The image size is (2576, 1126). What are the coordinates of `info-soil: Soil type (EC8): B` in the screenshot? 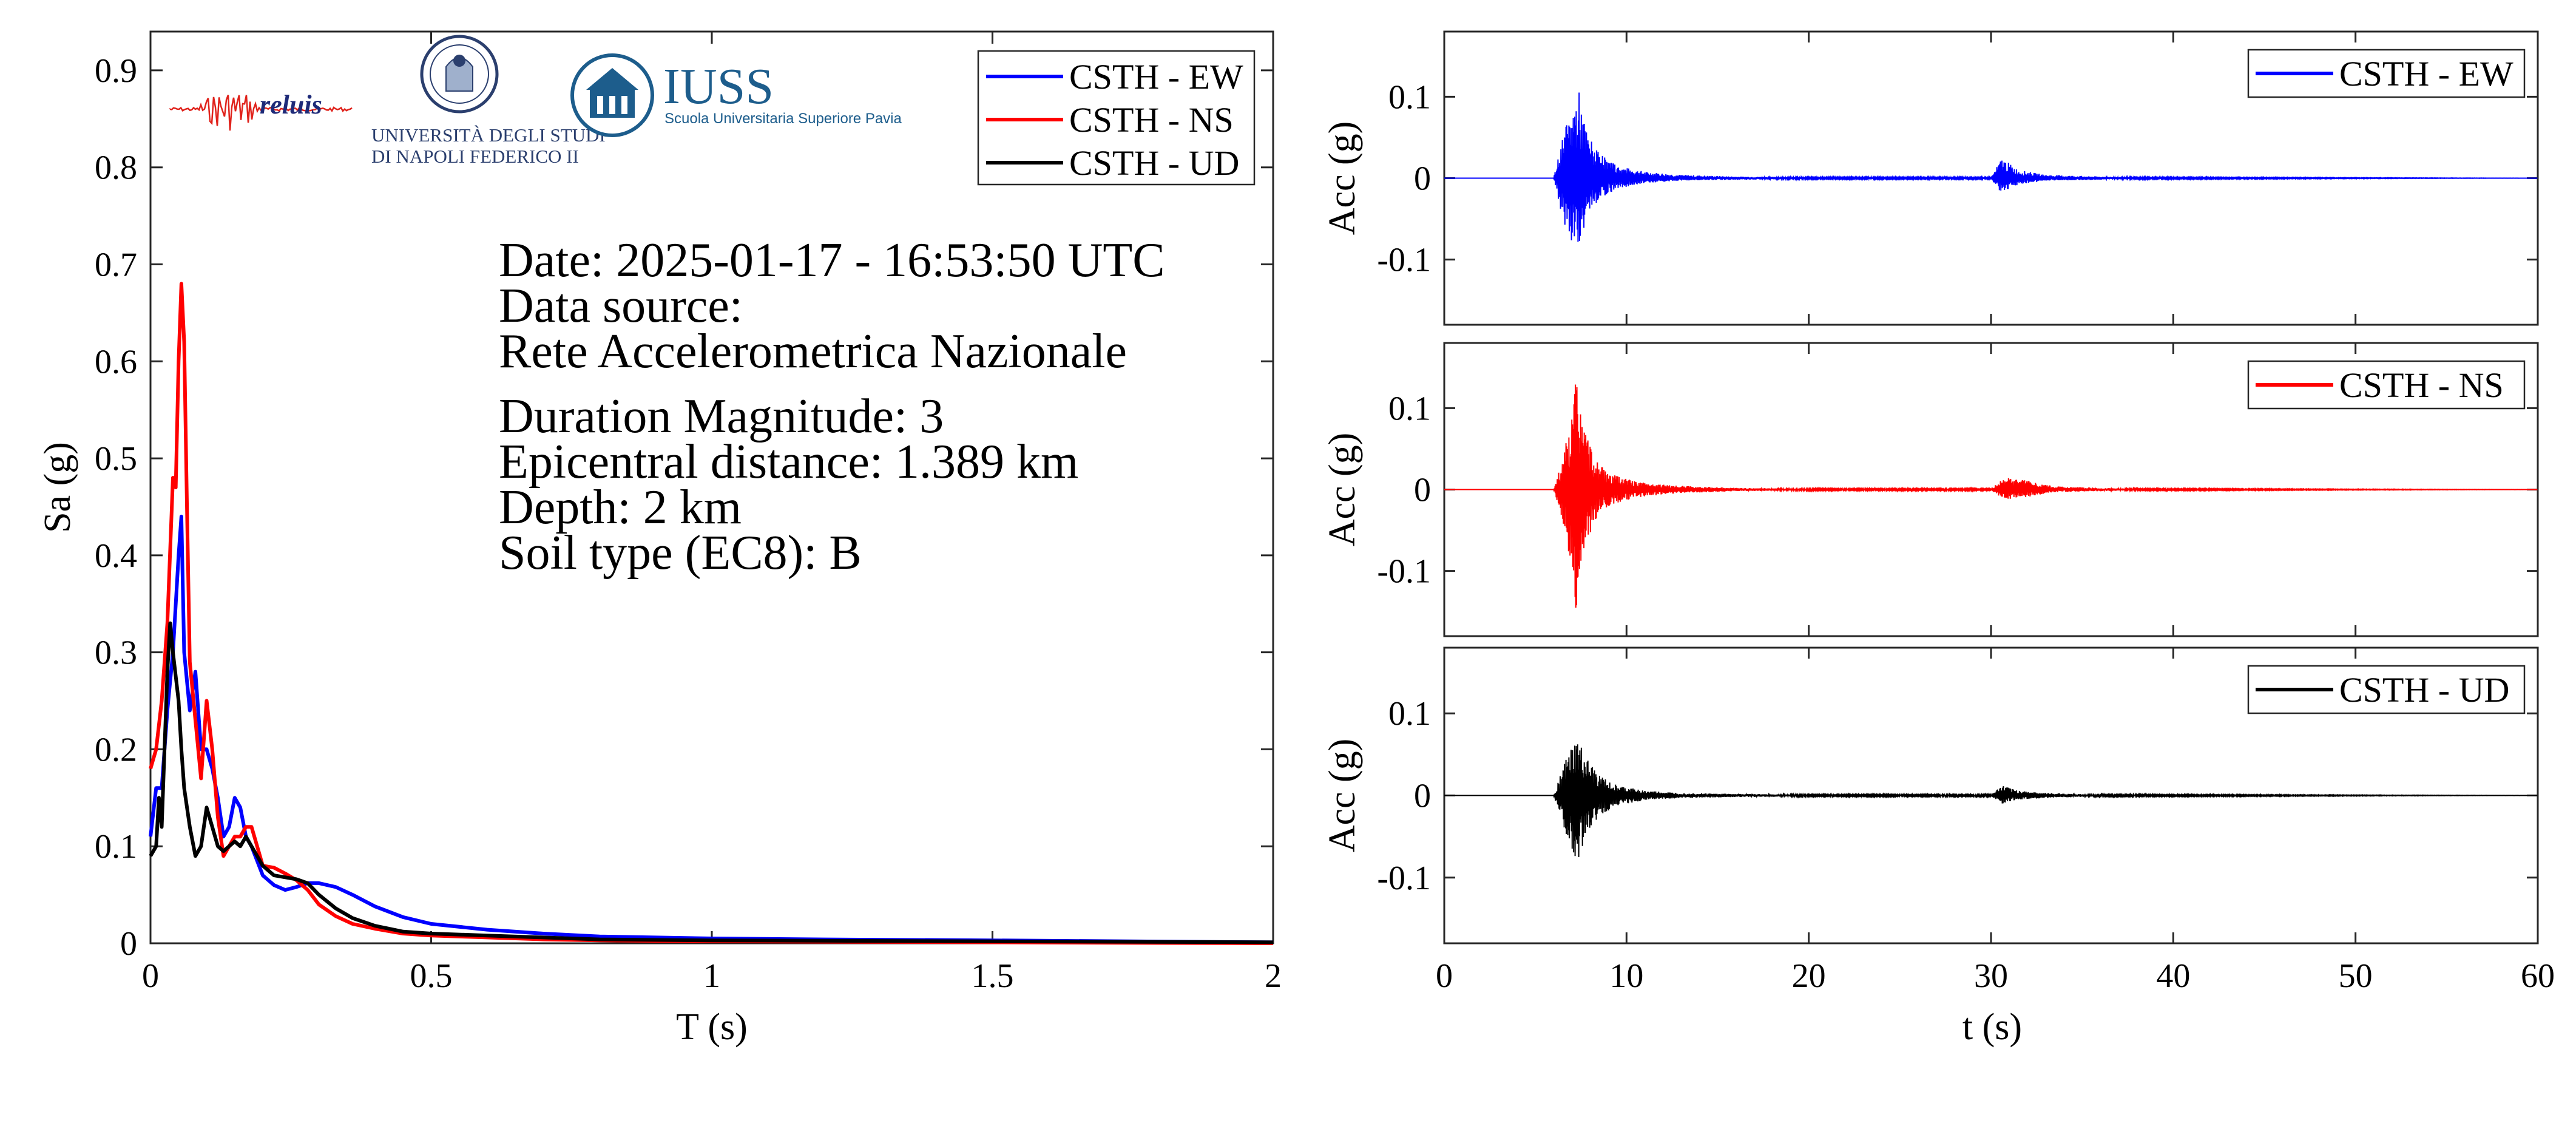 It's located at (680, 553).